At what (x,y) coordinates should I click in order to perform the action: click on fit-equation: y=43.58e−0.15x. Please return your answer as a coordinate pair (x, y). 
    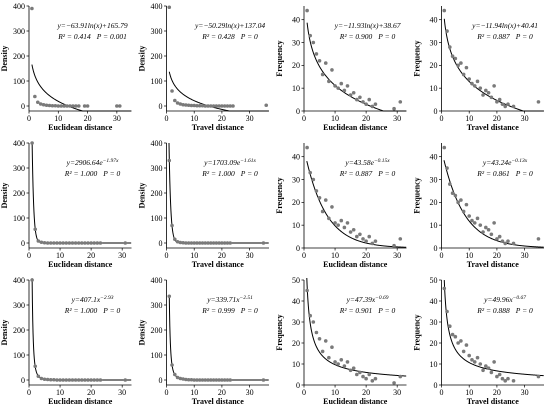
    Looking at the image, I should click on (367, 162).